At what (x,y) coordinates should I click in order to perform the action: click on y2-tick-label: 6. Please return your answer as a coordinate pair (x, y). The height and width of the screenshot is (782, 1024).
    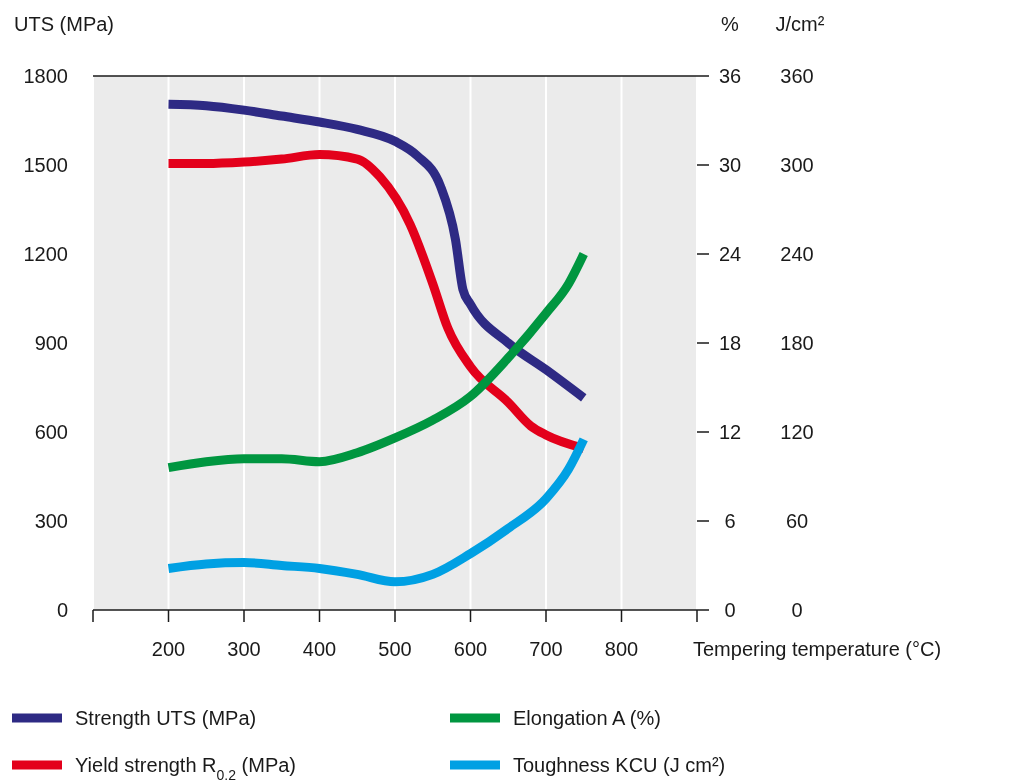
    Looking at the image, I should click on (730, 521).